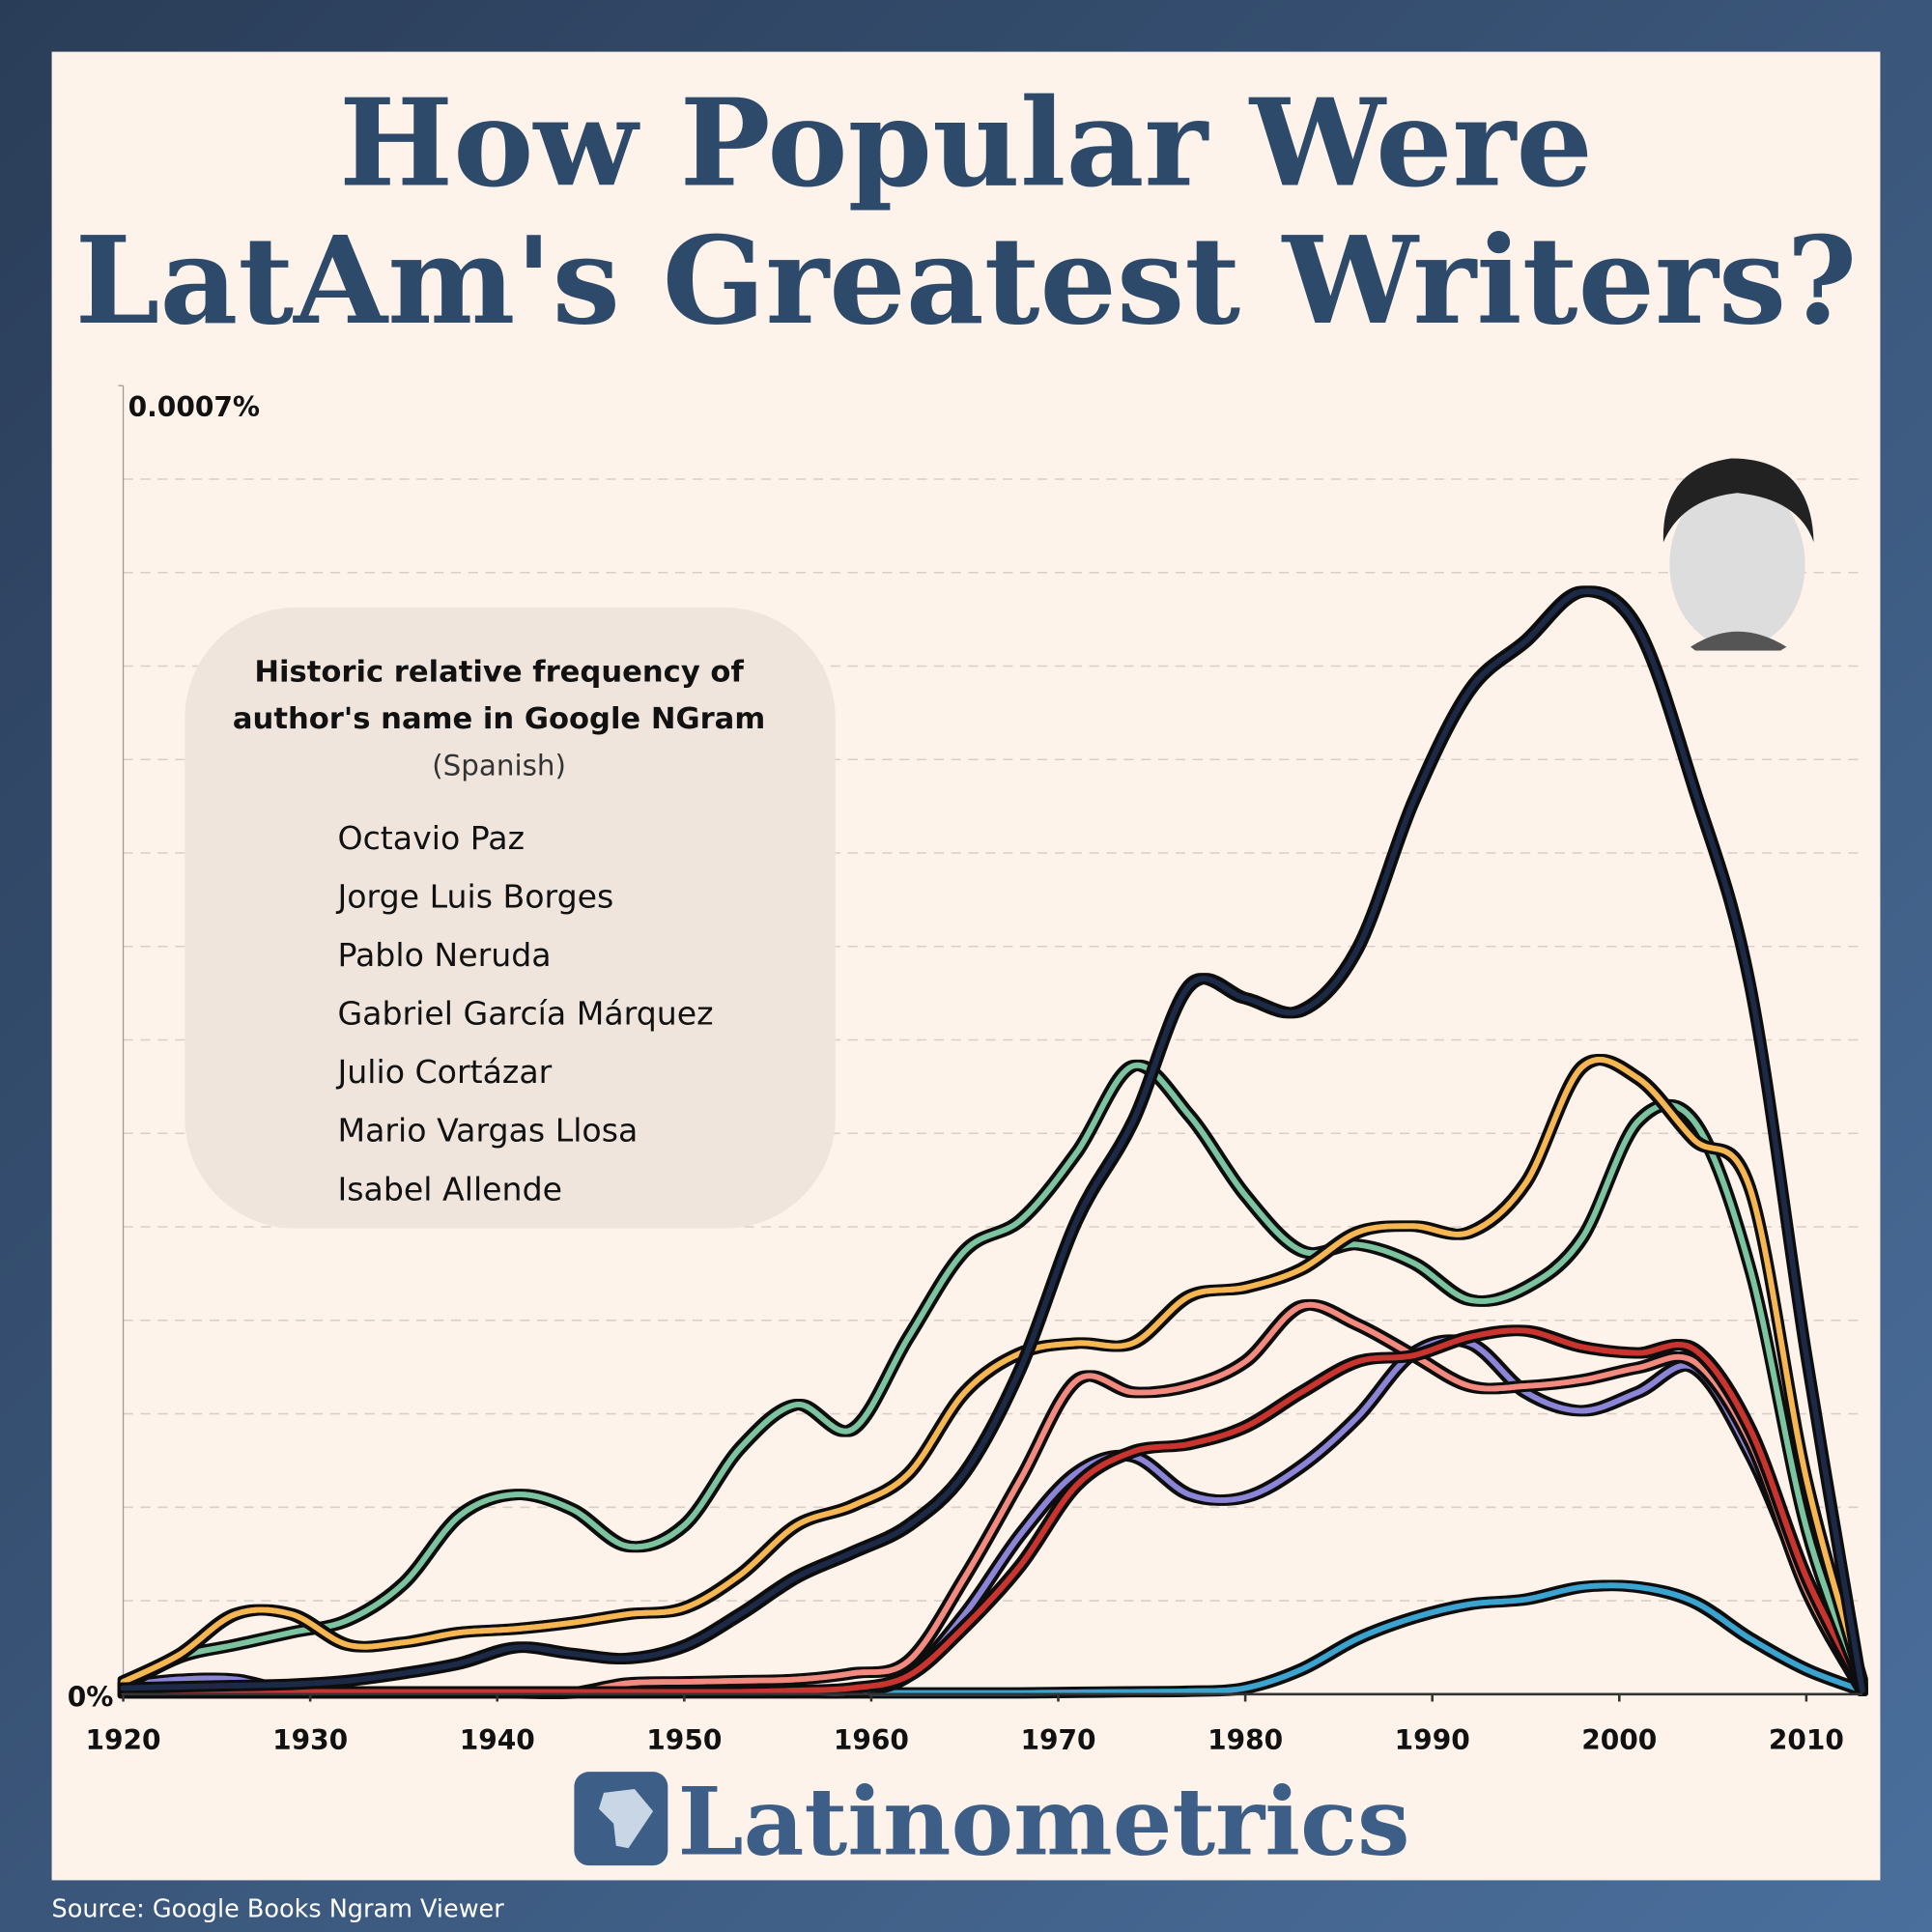  Describe the element at coordinates (431, 838) in the screenshot. I see `legend-label: Octavio Paz` at that location.